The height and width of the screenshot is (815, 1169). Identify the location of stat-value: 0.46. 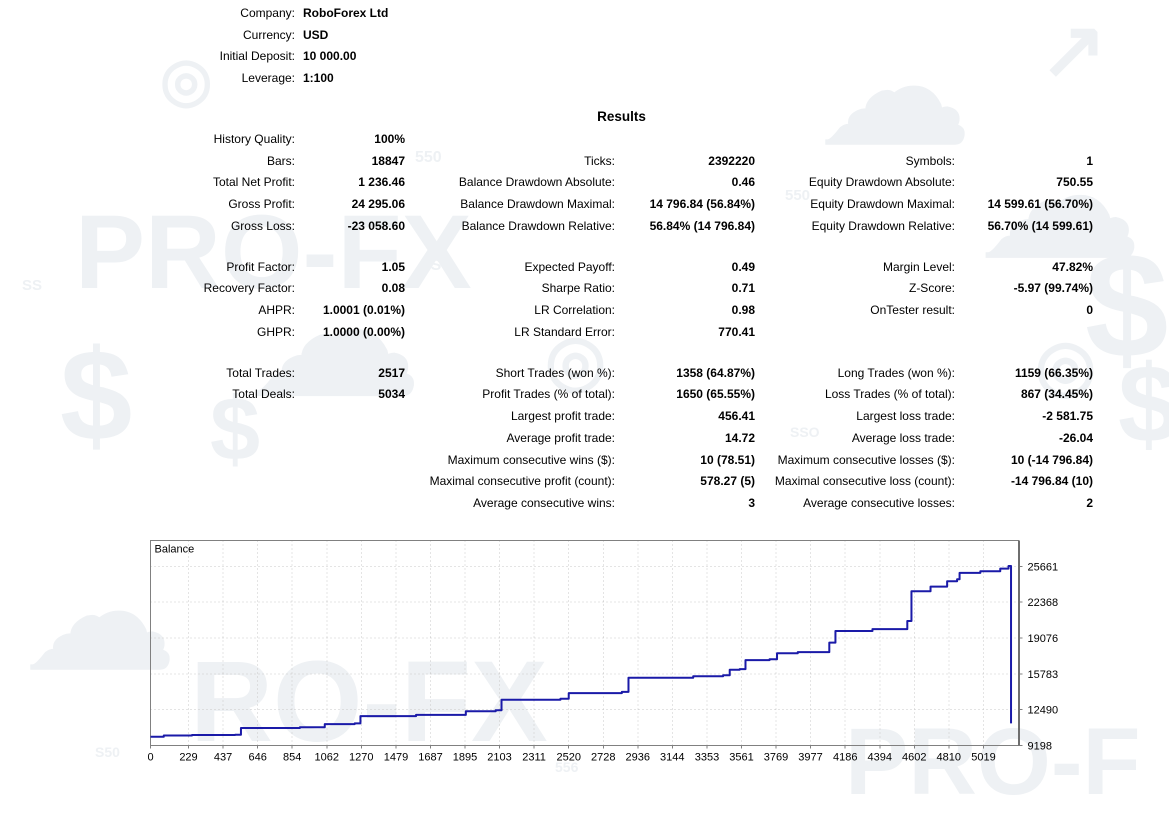
(743, 182).